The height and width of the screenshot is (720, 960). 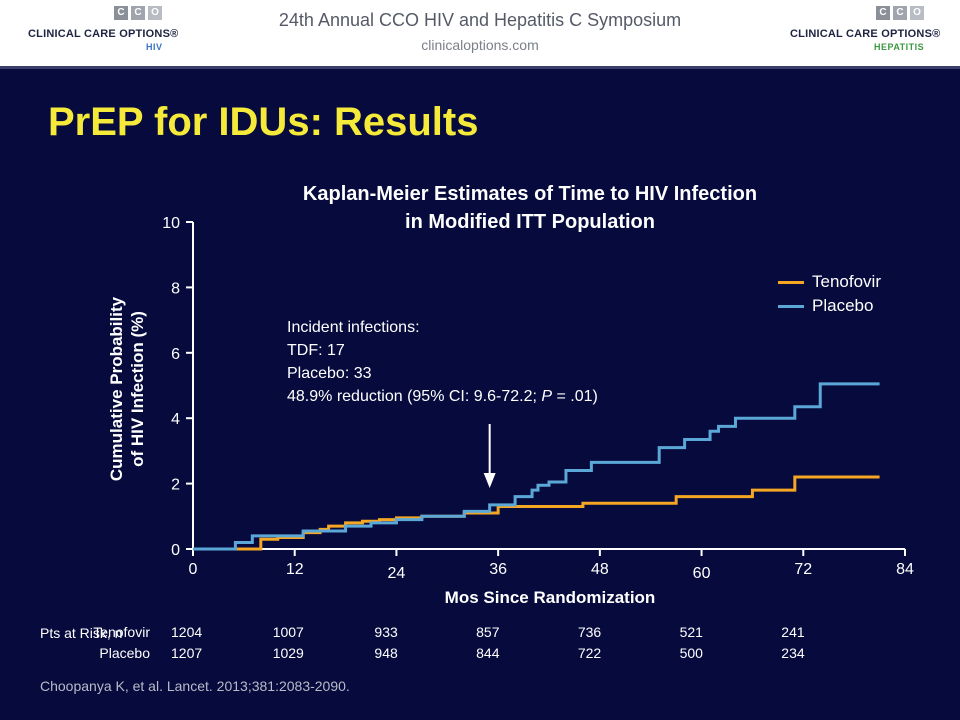 I want to click on chart-legend: Tenofovir Placebo, so click(x=829, y=294).